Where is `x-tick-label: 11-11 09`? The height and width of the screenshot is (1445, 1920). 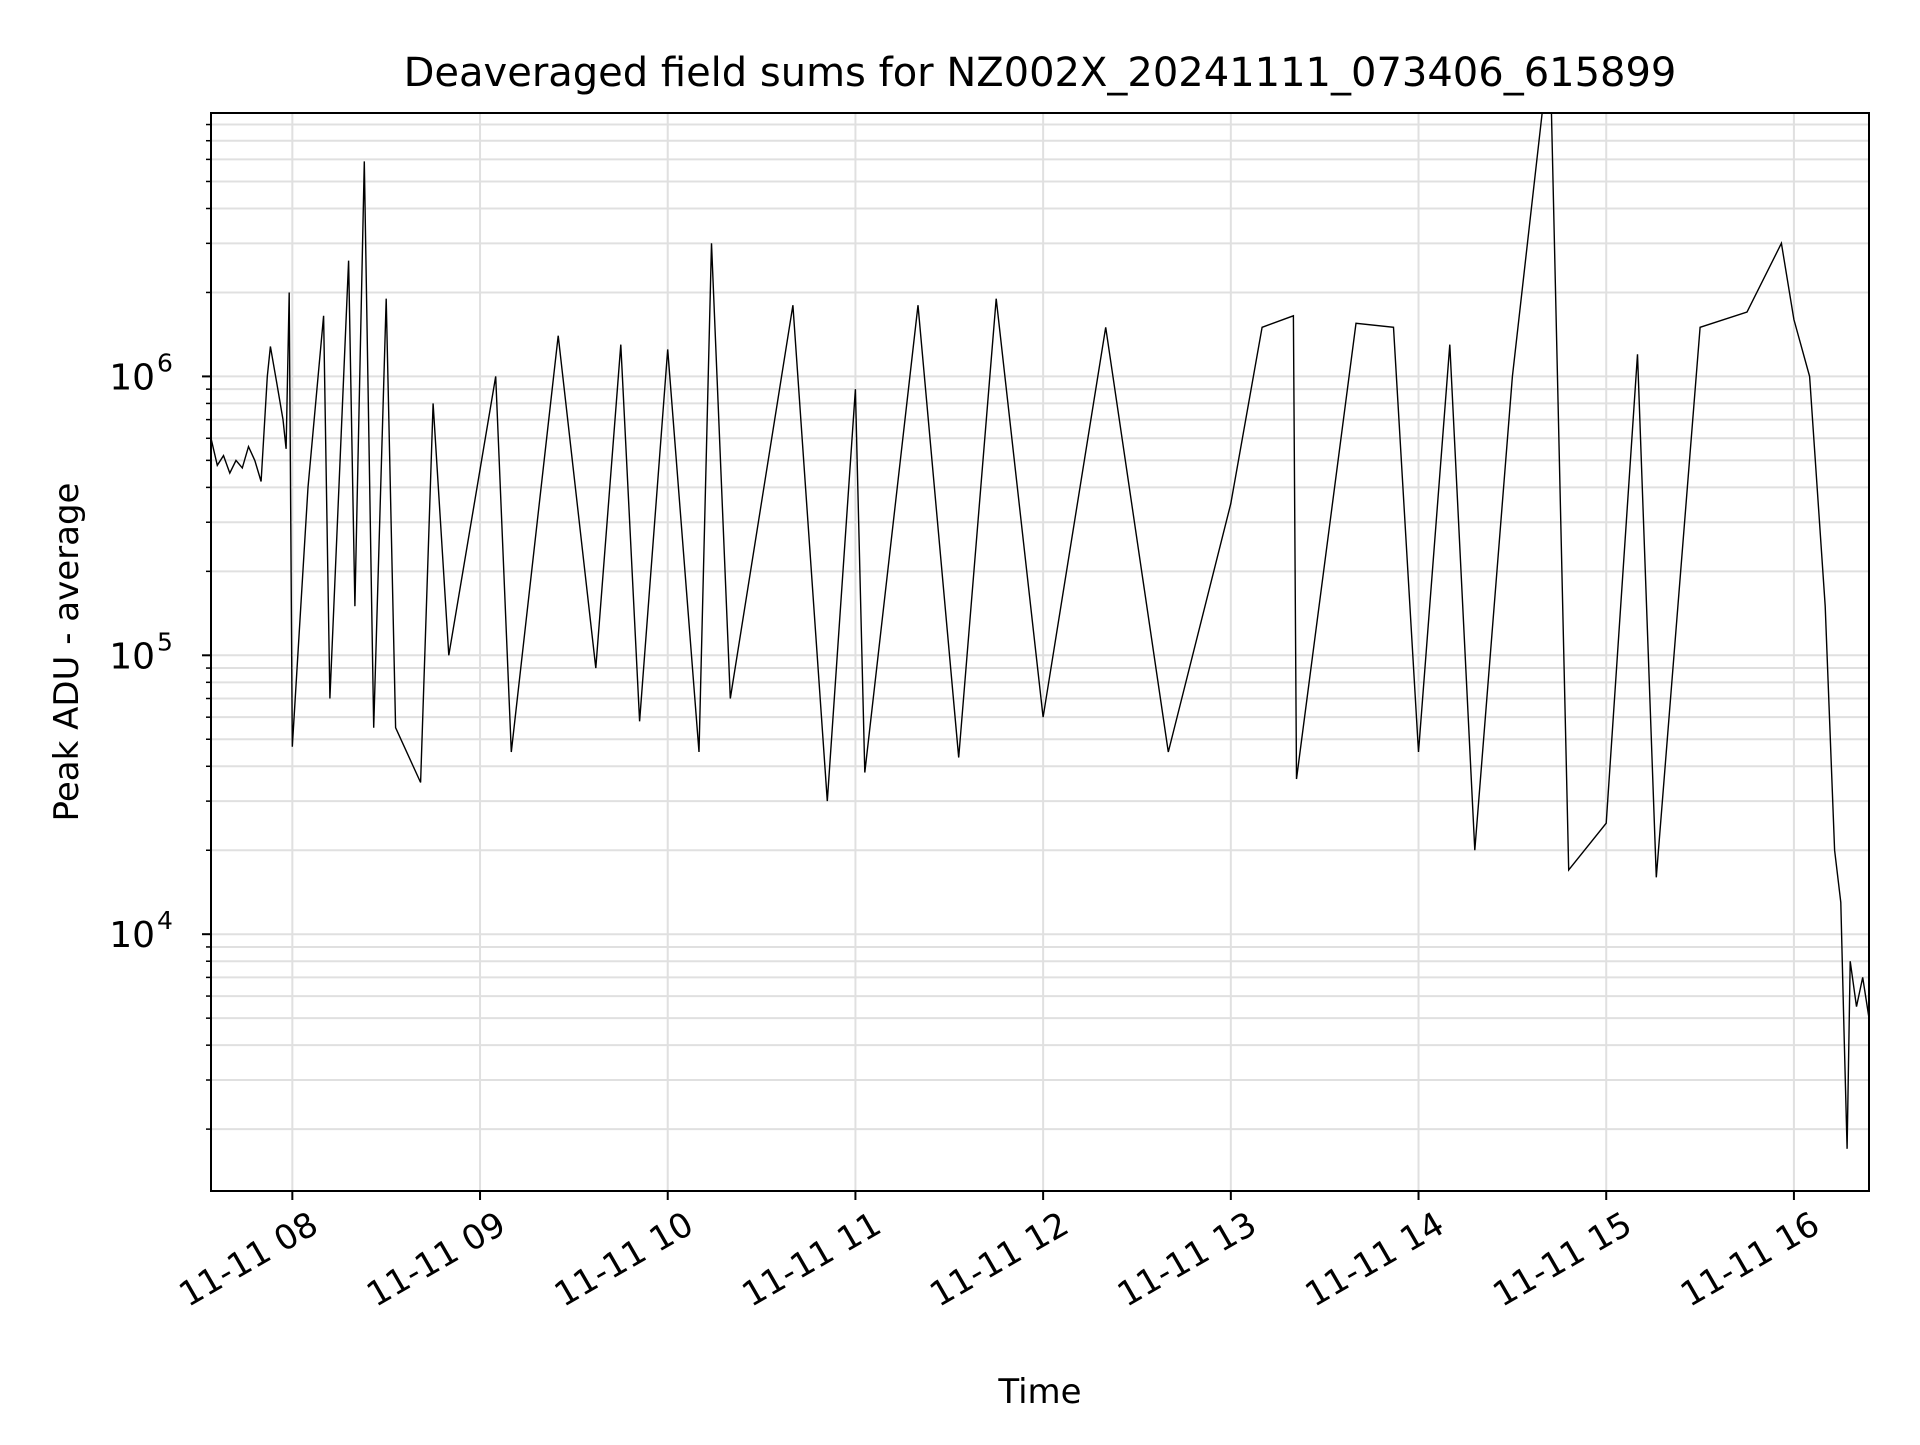 x-tick-label: 11-11 09 is located at coordinates (436, 1259).